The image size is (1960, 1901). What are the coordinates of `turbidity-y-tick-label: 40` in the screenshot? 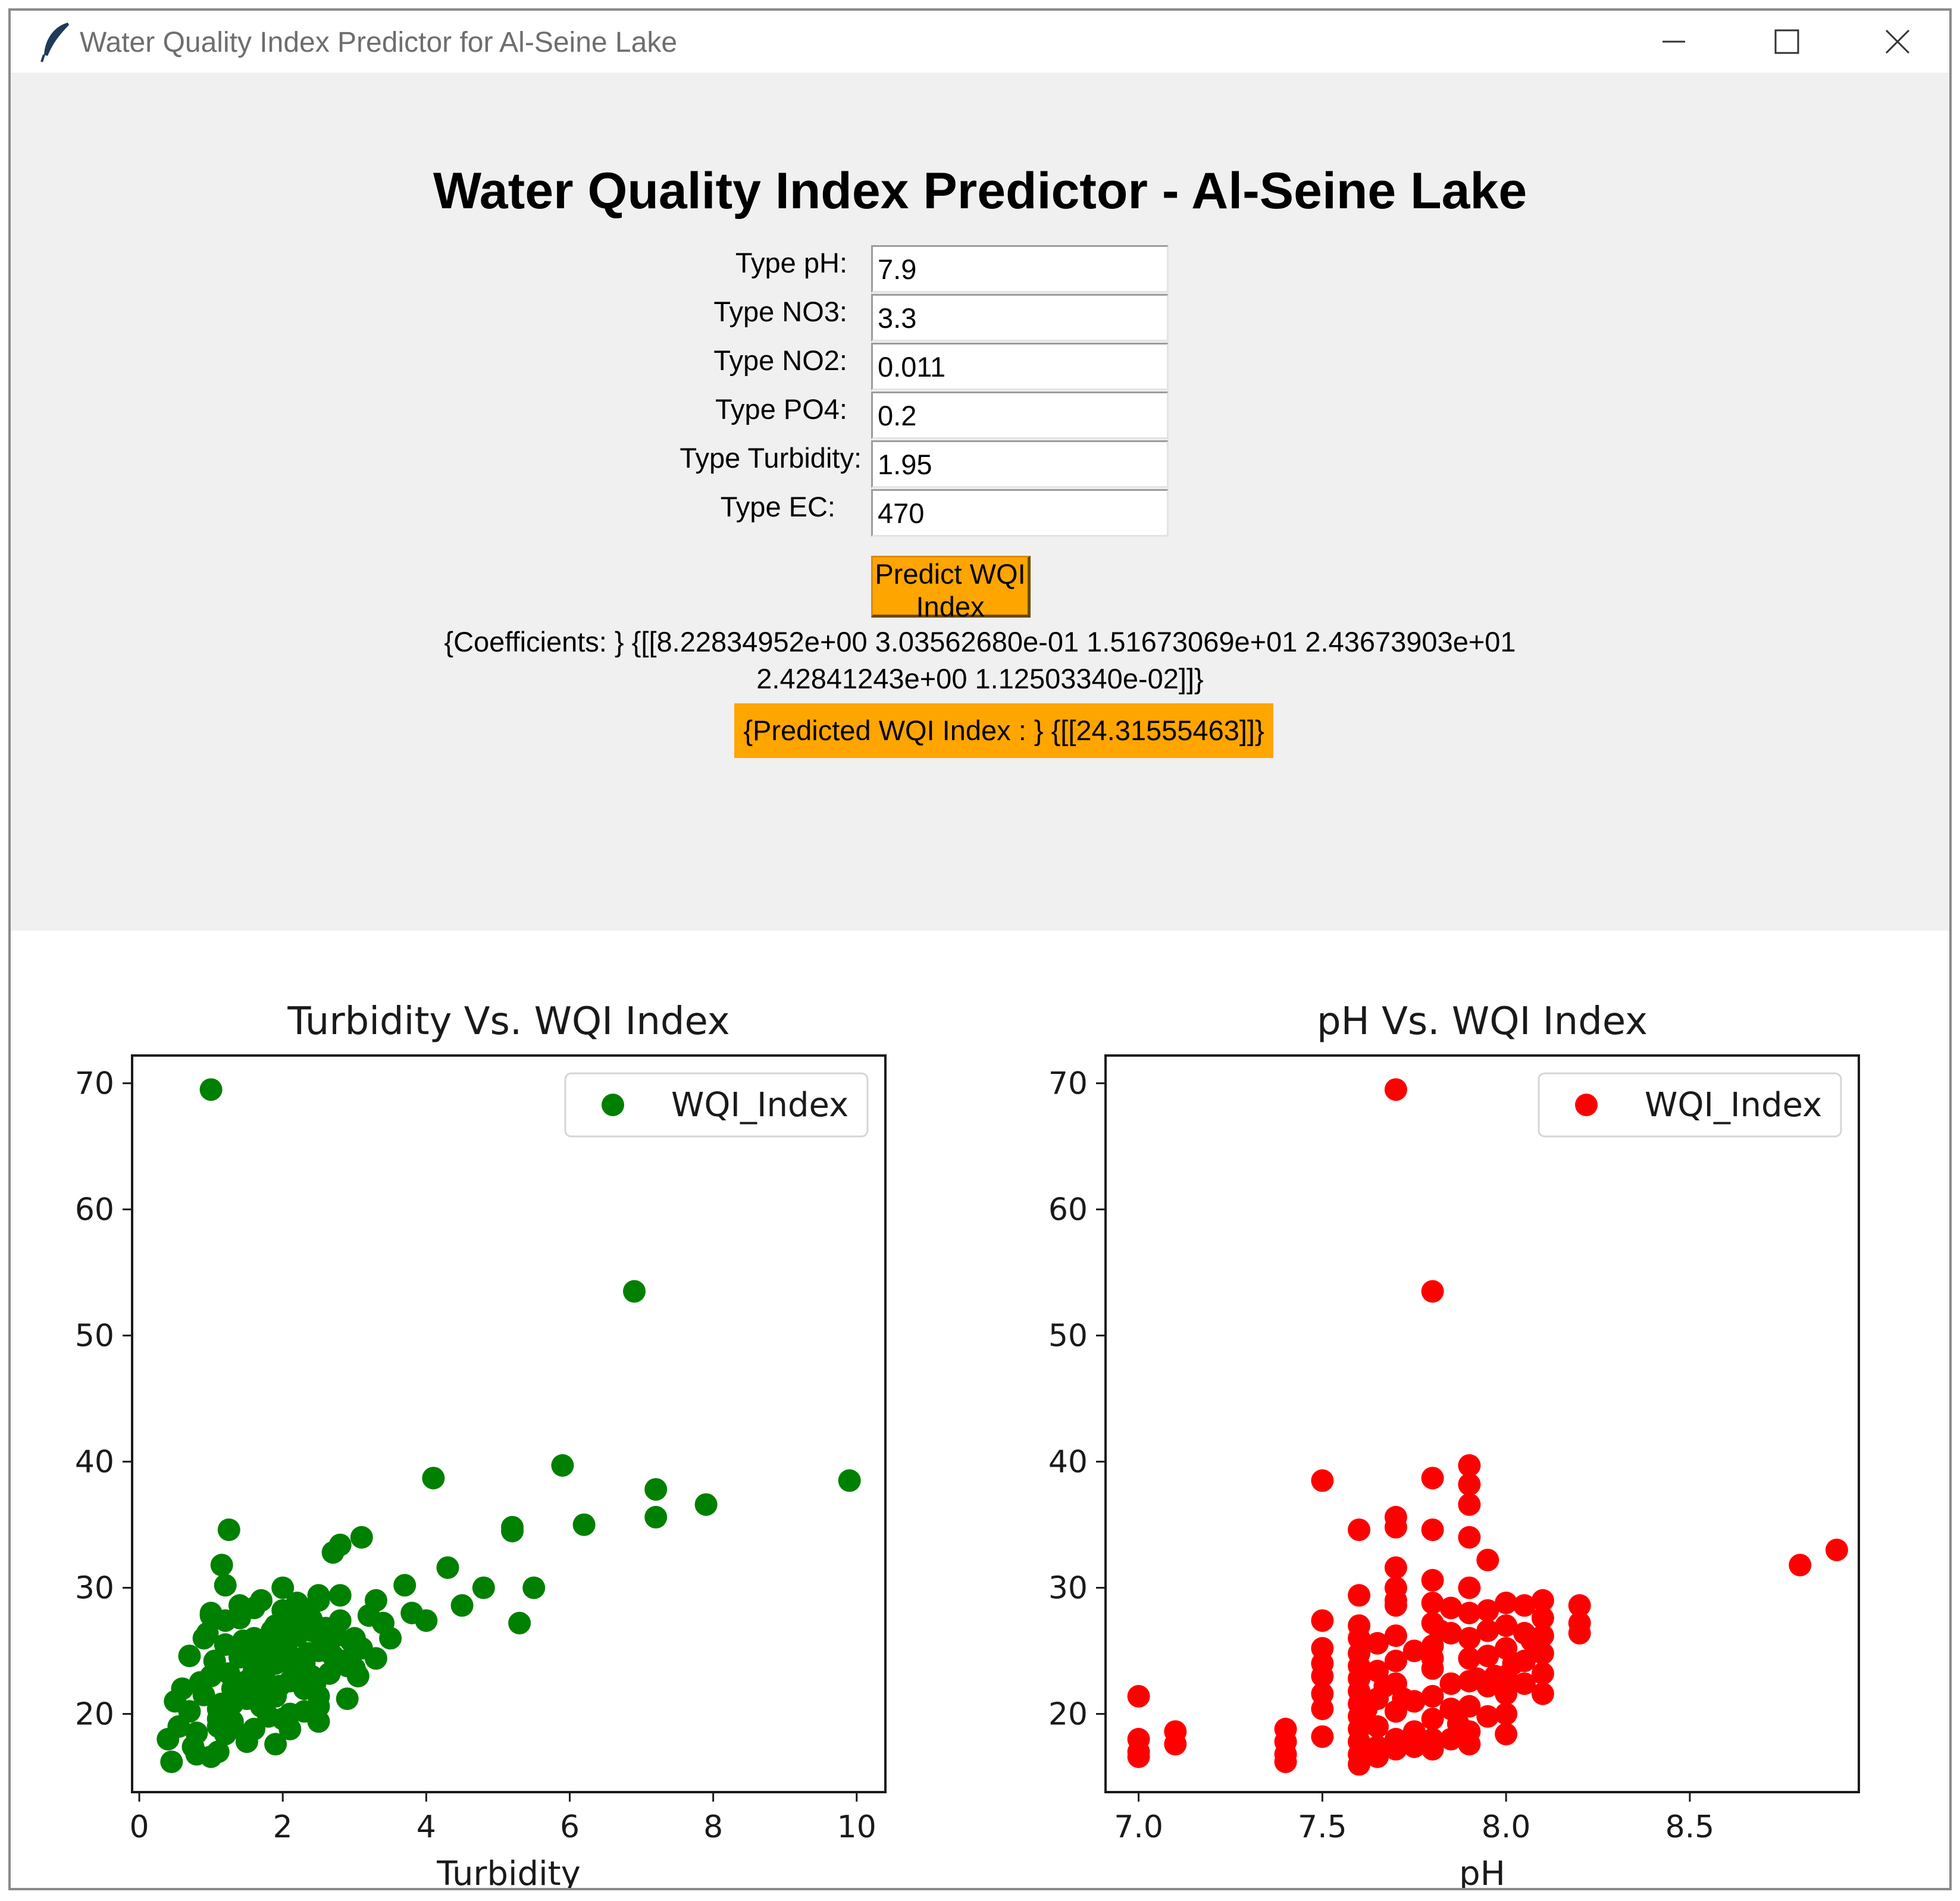 It's located at (94, 1462).